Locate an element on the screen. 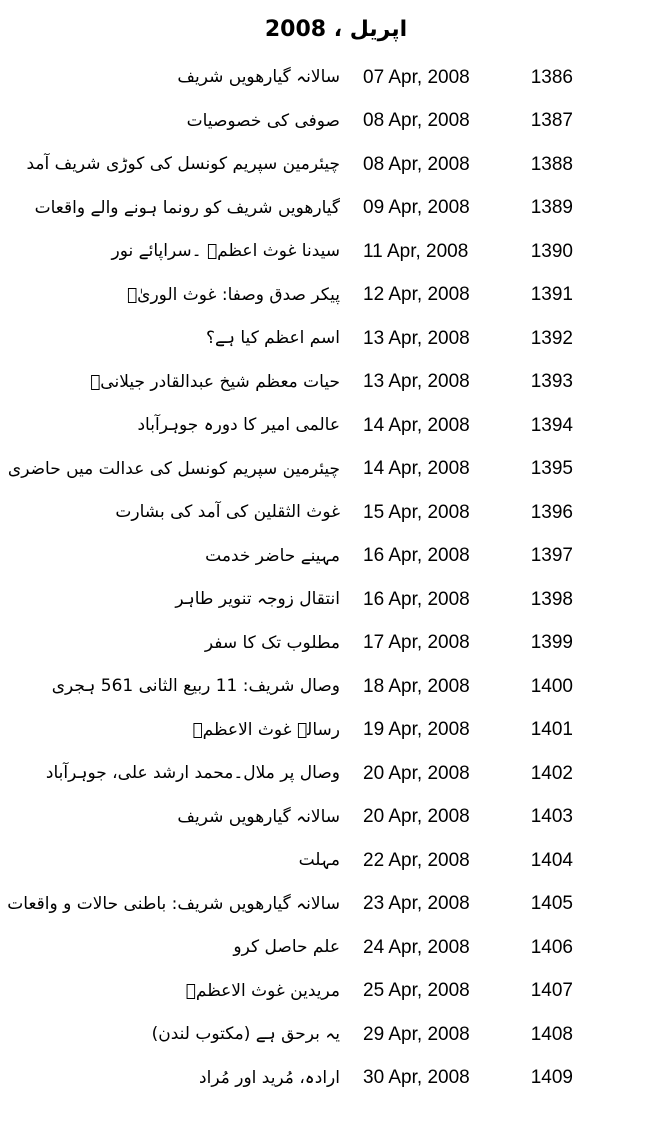  lecture-title-cell: ارادہ، مُرید اور مُراد is located at coordinates (172, 1078).